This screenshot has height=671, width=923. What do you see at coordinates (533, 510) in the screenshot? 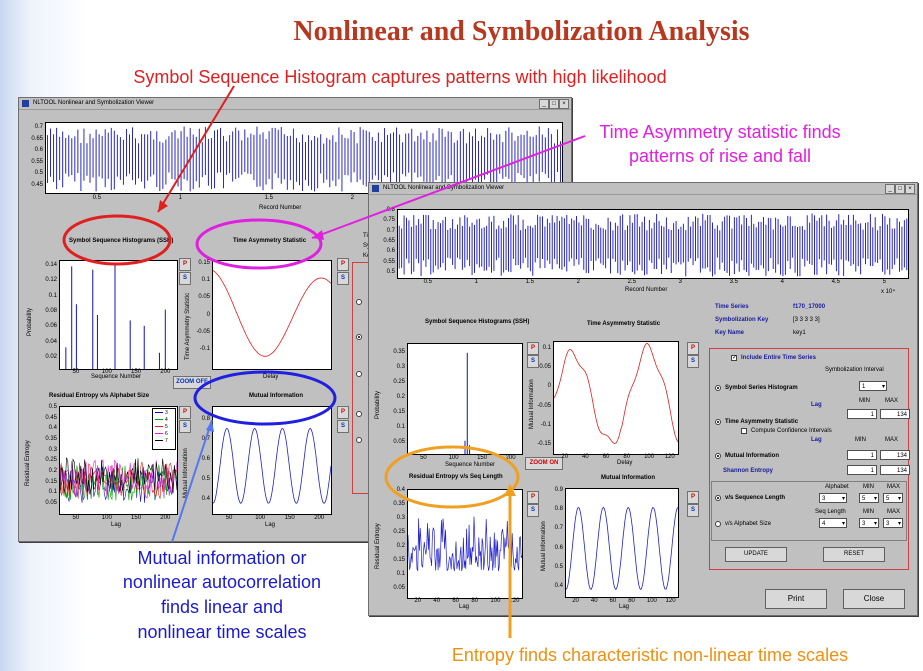
I see `front-re-save-button: S` at bounding box center [533, 510].